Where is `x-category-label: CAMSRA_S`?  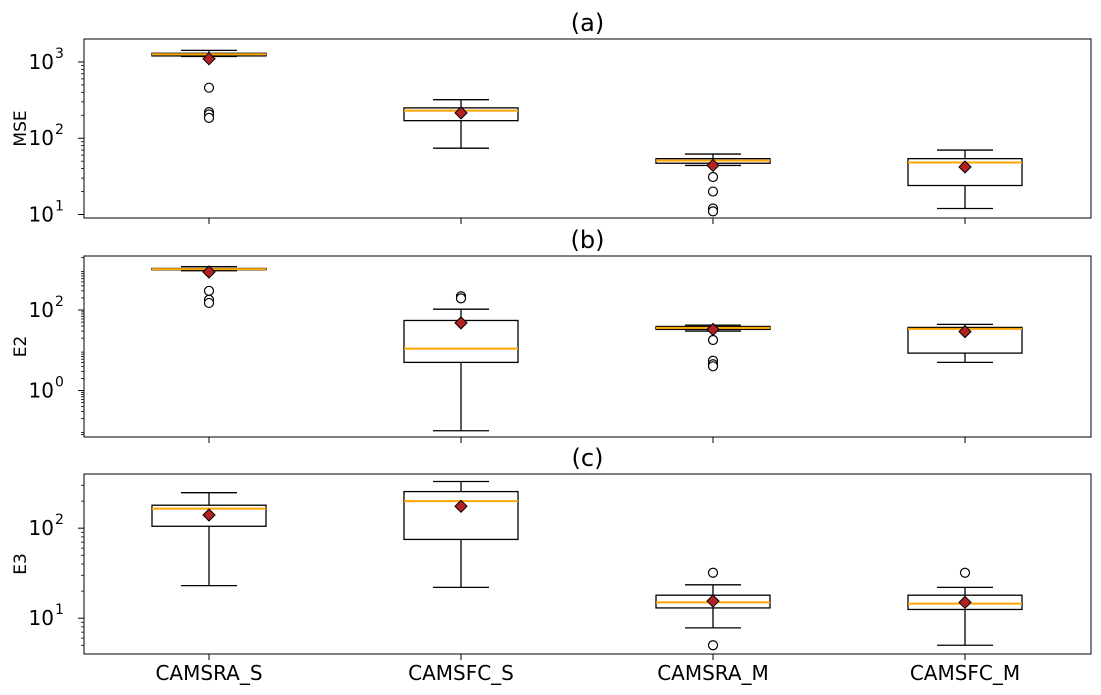 x-category-label: CAMSRA_S is located at coordinates (208, 673).